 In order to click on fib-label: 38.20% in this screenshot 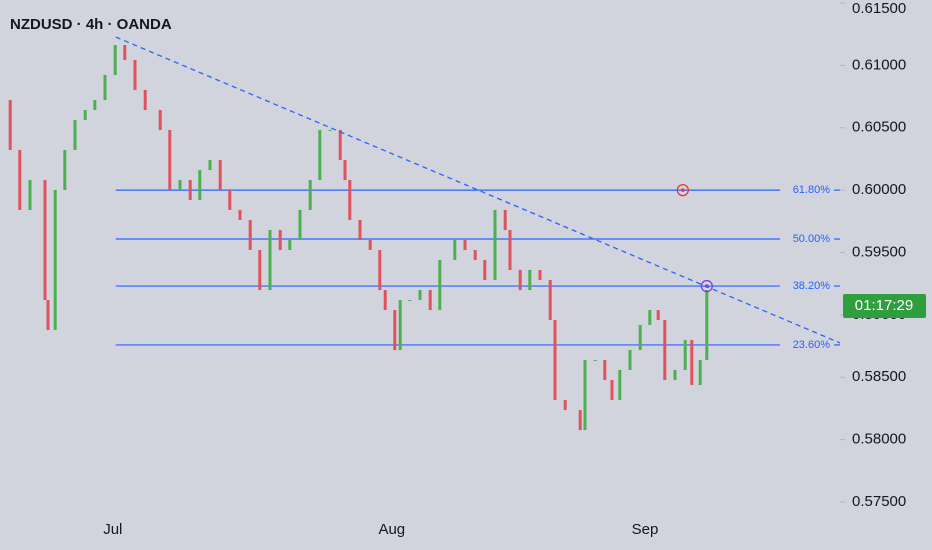, I will do `click(812, 286)`.